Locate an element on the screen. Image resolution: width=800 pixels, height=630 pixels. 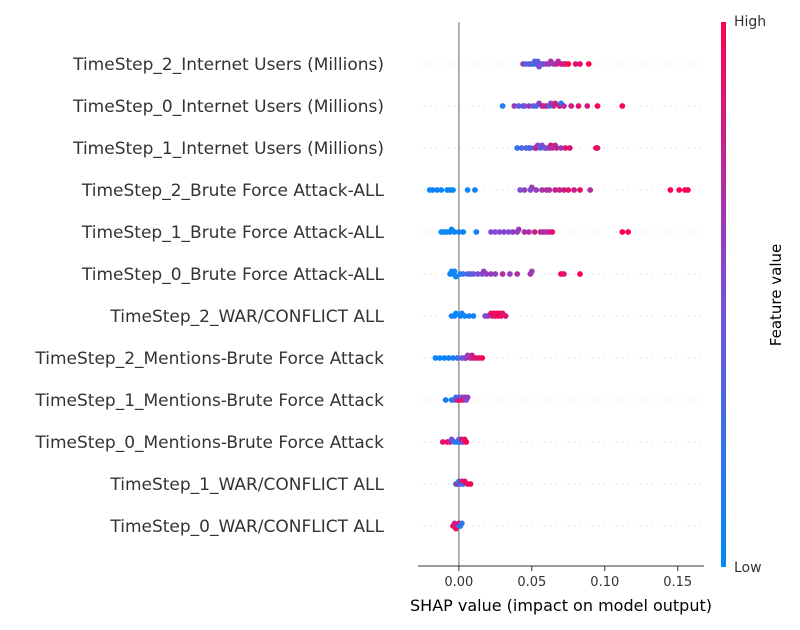
colorbar: High Low Feature value is located at coordinates (753, 295).